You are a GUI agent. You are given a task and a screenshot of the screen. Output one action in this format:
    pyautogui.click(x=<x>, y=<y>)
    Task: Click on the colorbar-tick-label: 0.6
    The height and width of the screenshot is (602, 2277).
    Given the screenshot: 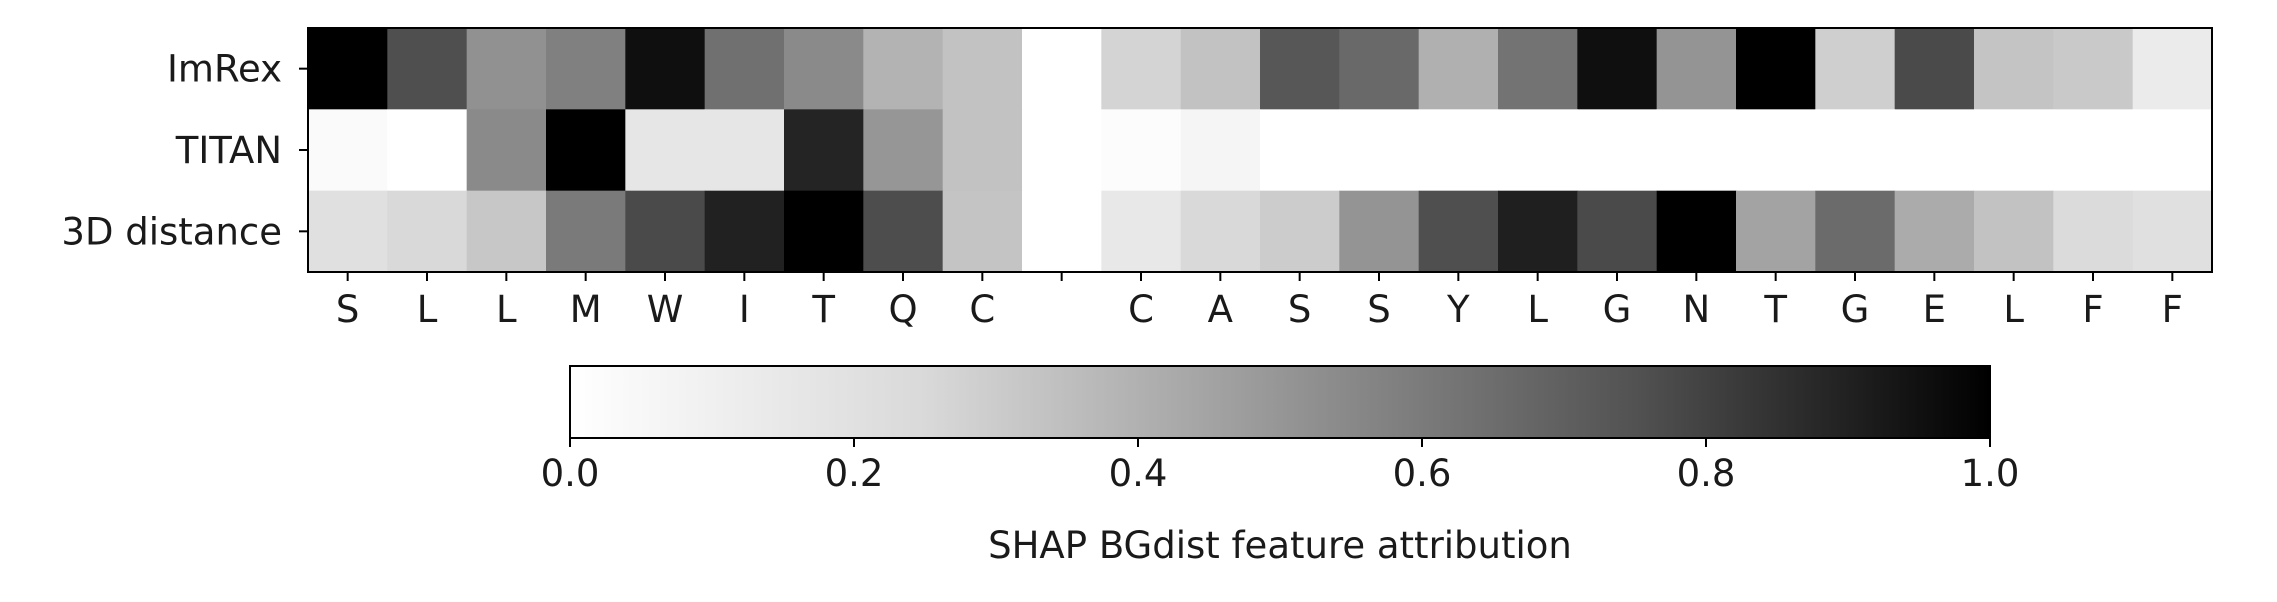 What is the action you would take?
    pyautogui.click(x=1422, y=473)
    